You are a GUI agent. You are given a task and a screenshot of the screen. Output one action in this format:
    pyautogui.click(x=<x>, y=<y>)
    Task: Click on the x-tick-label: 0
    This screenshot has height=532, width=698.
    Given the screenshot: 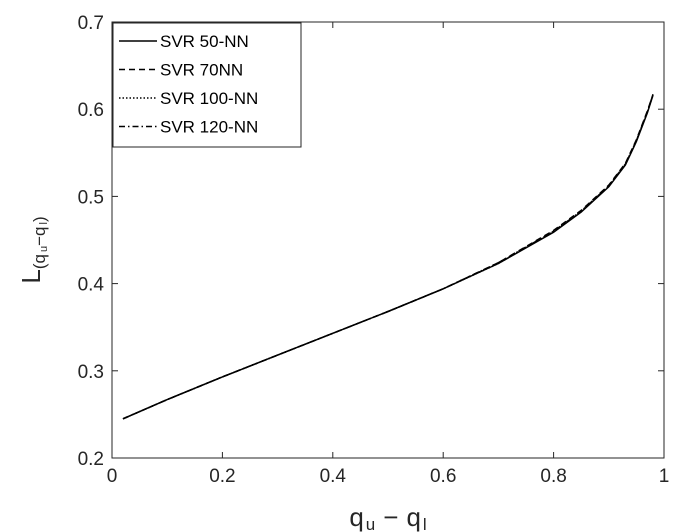 What is the action you would take?
    pyautogui.click(x=112, y=476)
    